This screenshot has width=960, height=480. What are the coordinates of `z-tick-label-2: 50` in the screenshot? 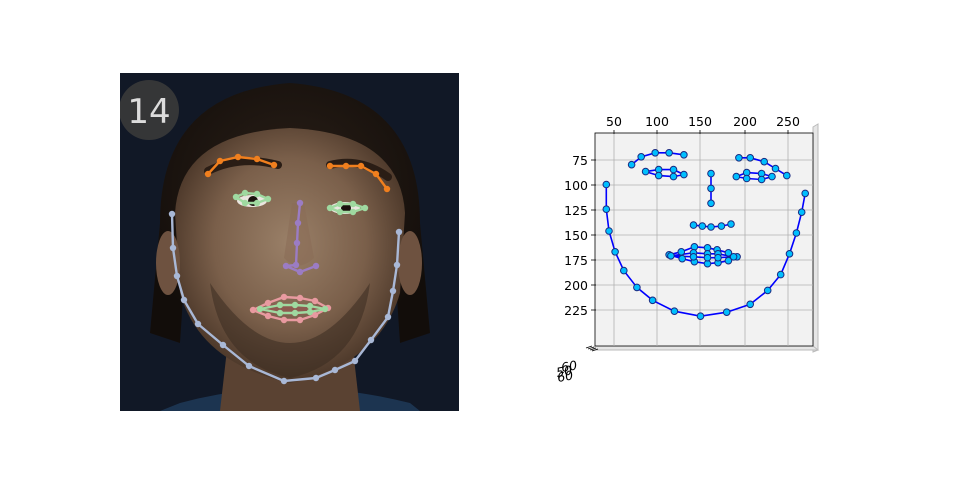 It's located at (564, 371).